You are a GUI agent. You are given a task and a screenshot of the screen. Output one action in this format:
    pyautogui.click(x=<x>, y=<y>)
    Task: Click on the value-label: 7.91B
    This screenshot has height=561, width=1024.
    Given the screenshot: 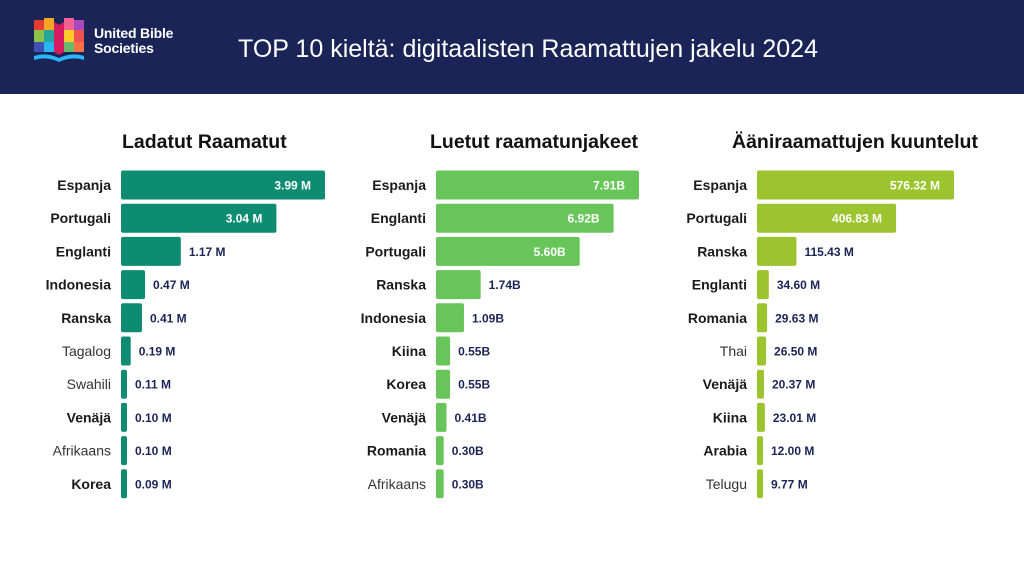 What is the action you would take?
    pyautogui.click(x=609, y=186)
    